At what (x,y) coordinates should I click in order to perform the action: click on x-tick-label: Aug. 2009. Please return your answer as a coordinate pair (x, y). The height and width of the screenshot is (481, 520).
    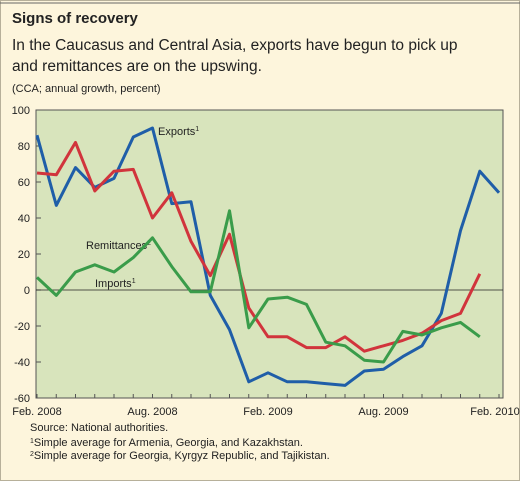
    Looking at the image, I should click on (383, 412).